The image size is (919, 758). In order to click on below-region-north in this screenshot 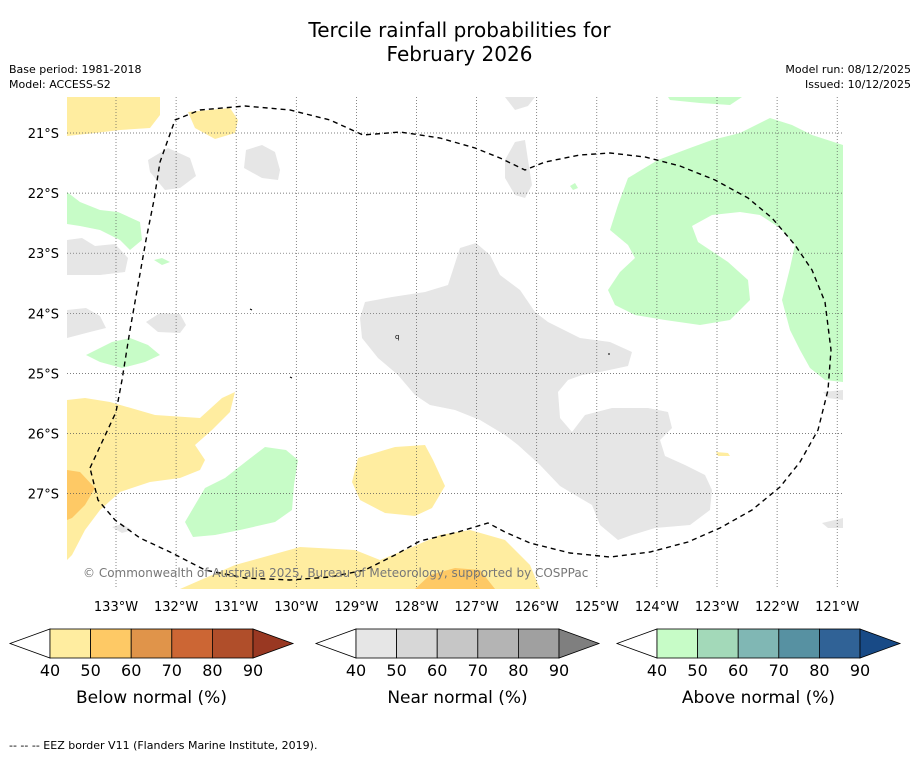, I will do `click(213, 123)`.